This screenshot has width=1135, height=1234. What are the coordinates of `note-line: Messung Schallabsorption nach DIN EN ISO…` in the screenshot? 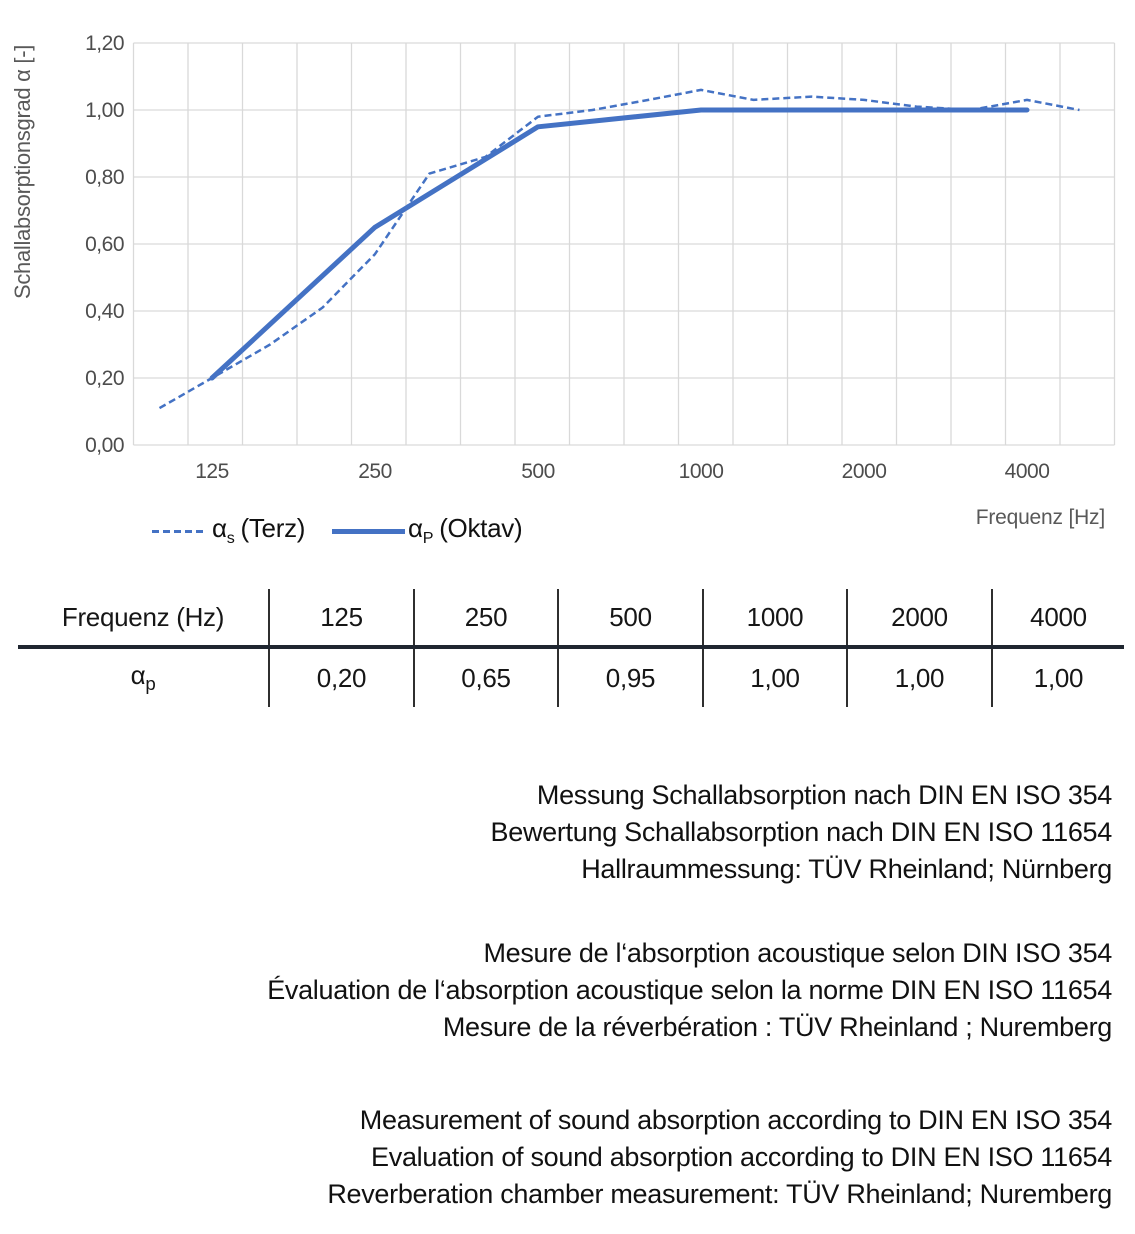 It's located at (824, 795).